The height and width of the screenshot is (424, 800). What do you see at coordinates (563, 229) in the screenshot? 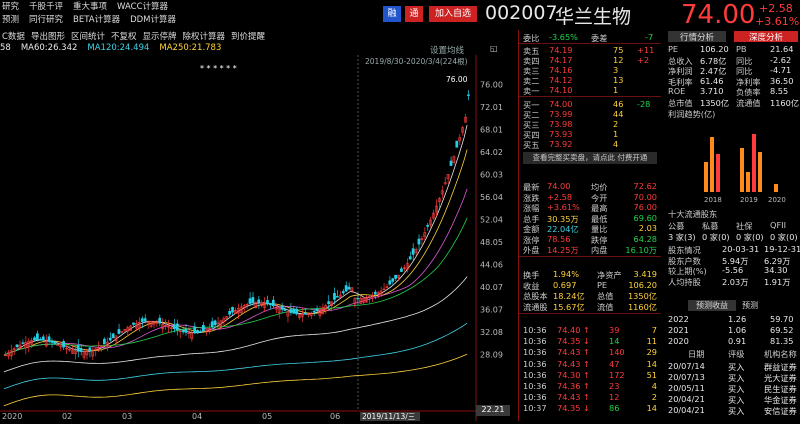
I see `stat-value: 22.04亿` at bounding box center [563, 229].